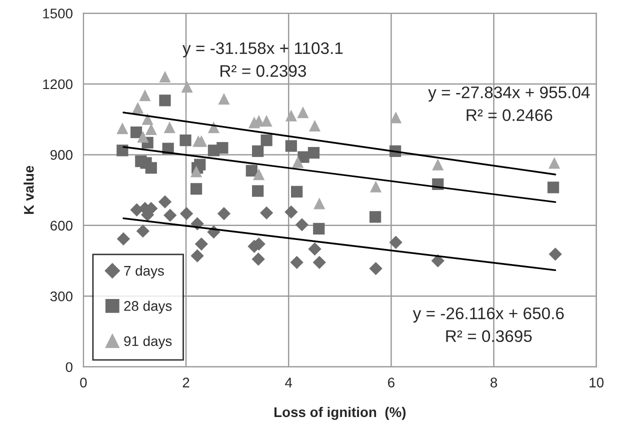 The image size is (618, 442). I want to click on y-tick-label: 600, so click(61, 225).